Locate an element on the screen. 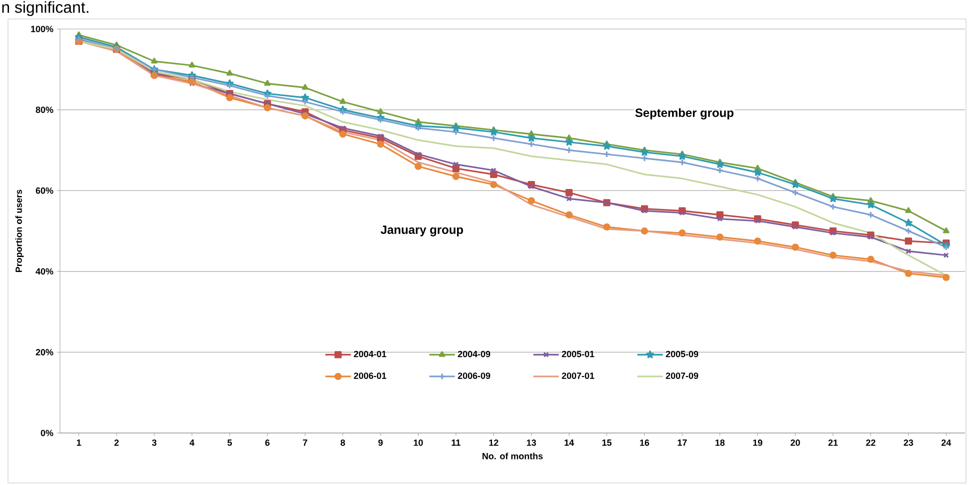 The width and height of the screenshot is (968, 485). x-tick-label: 8 is located at coordinates (343, 443).